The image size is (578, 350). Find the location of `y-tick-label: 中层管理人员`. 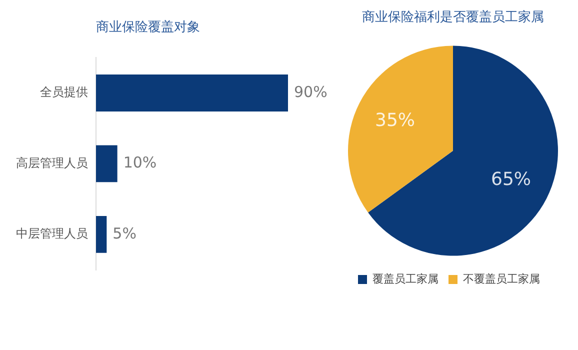

y-tick-label: 中层管理人员 is located at coordinates (52, 233).